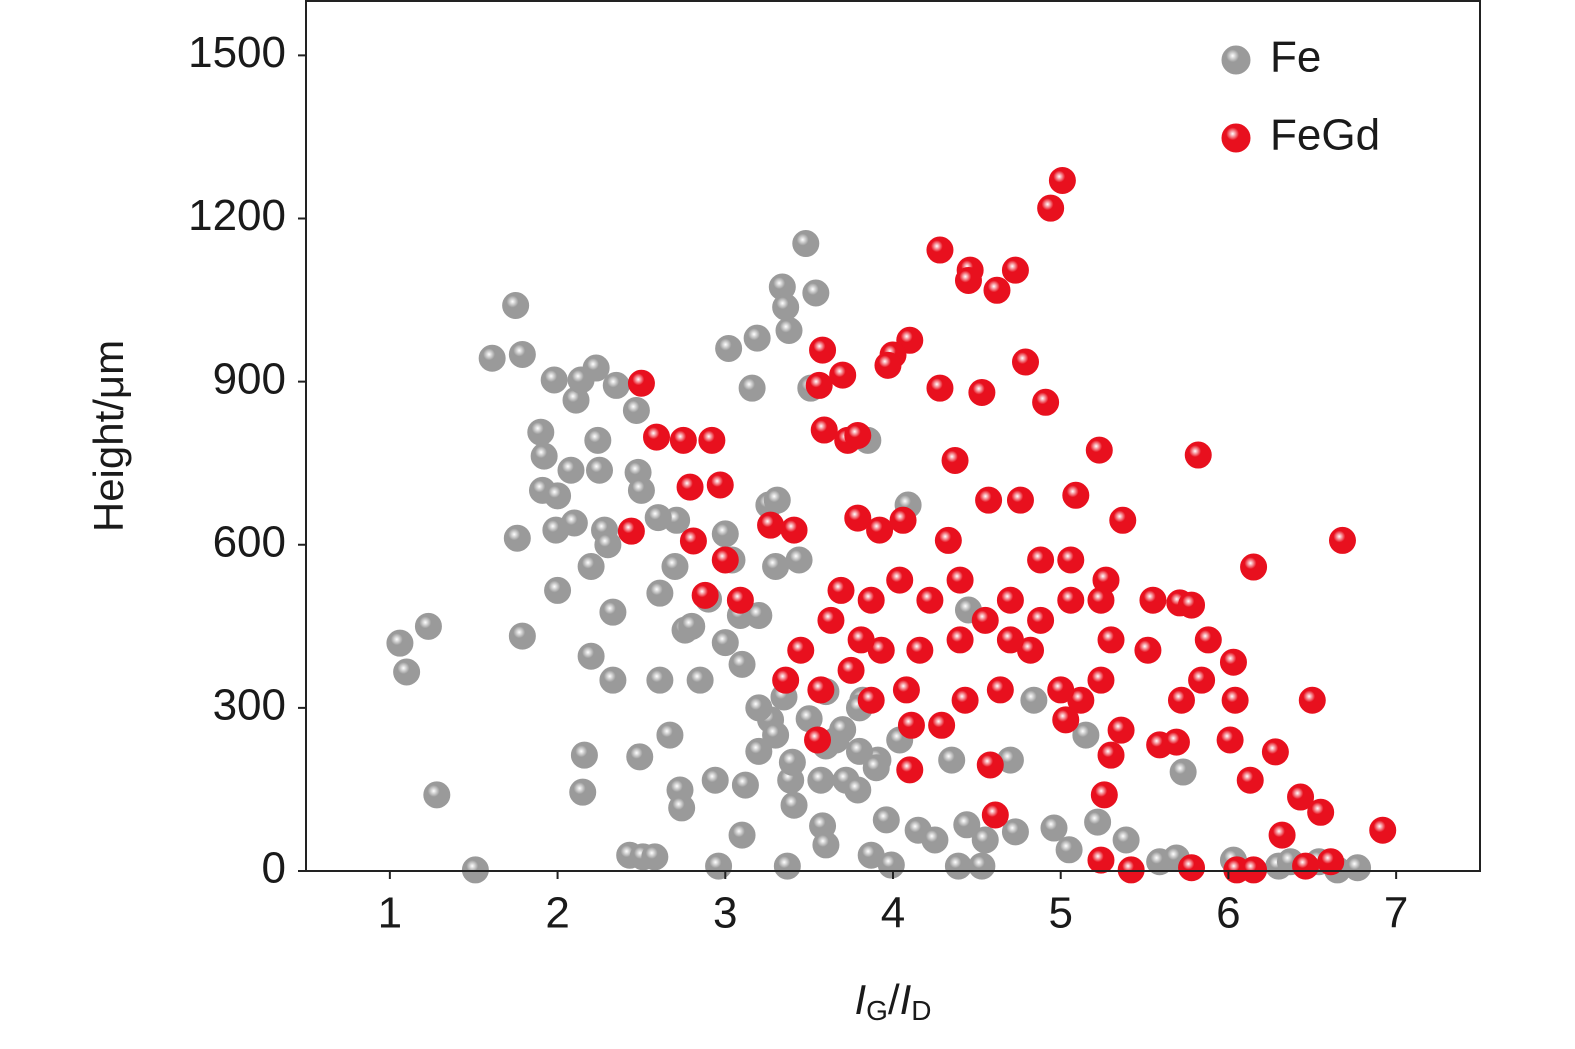  I want to click on y-tick-label: 0, so click(274, 868).